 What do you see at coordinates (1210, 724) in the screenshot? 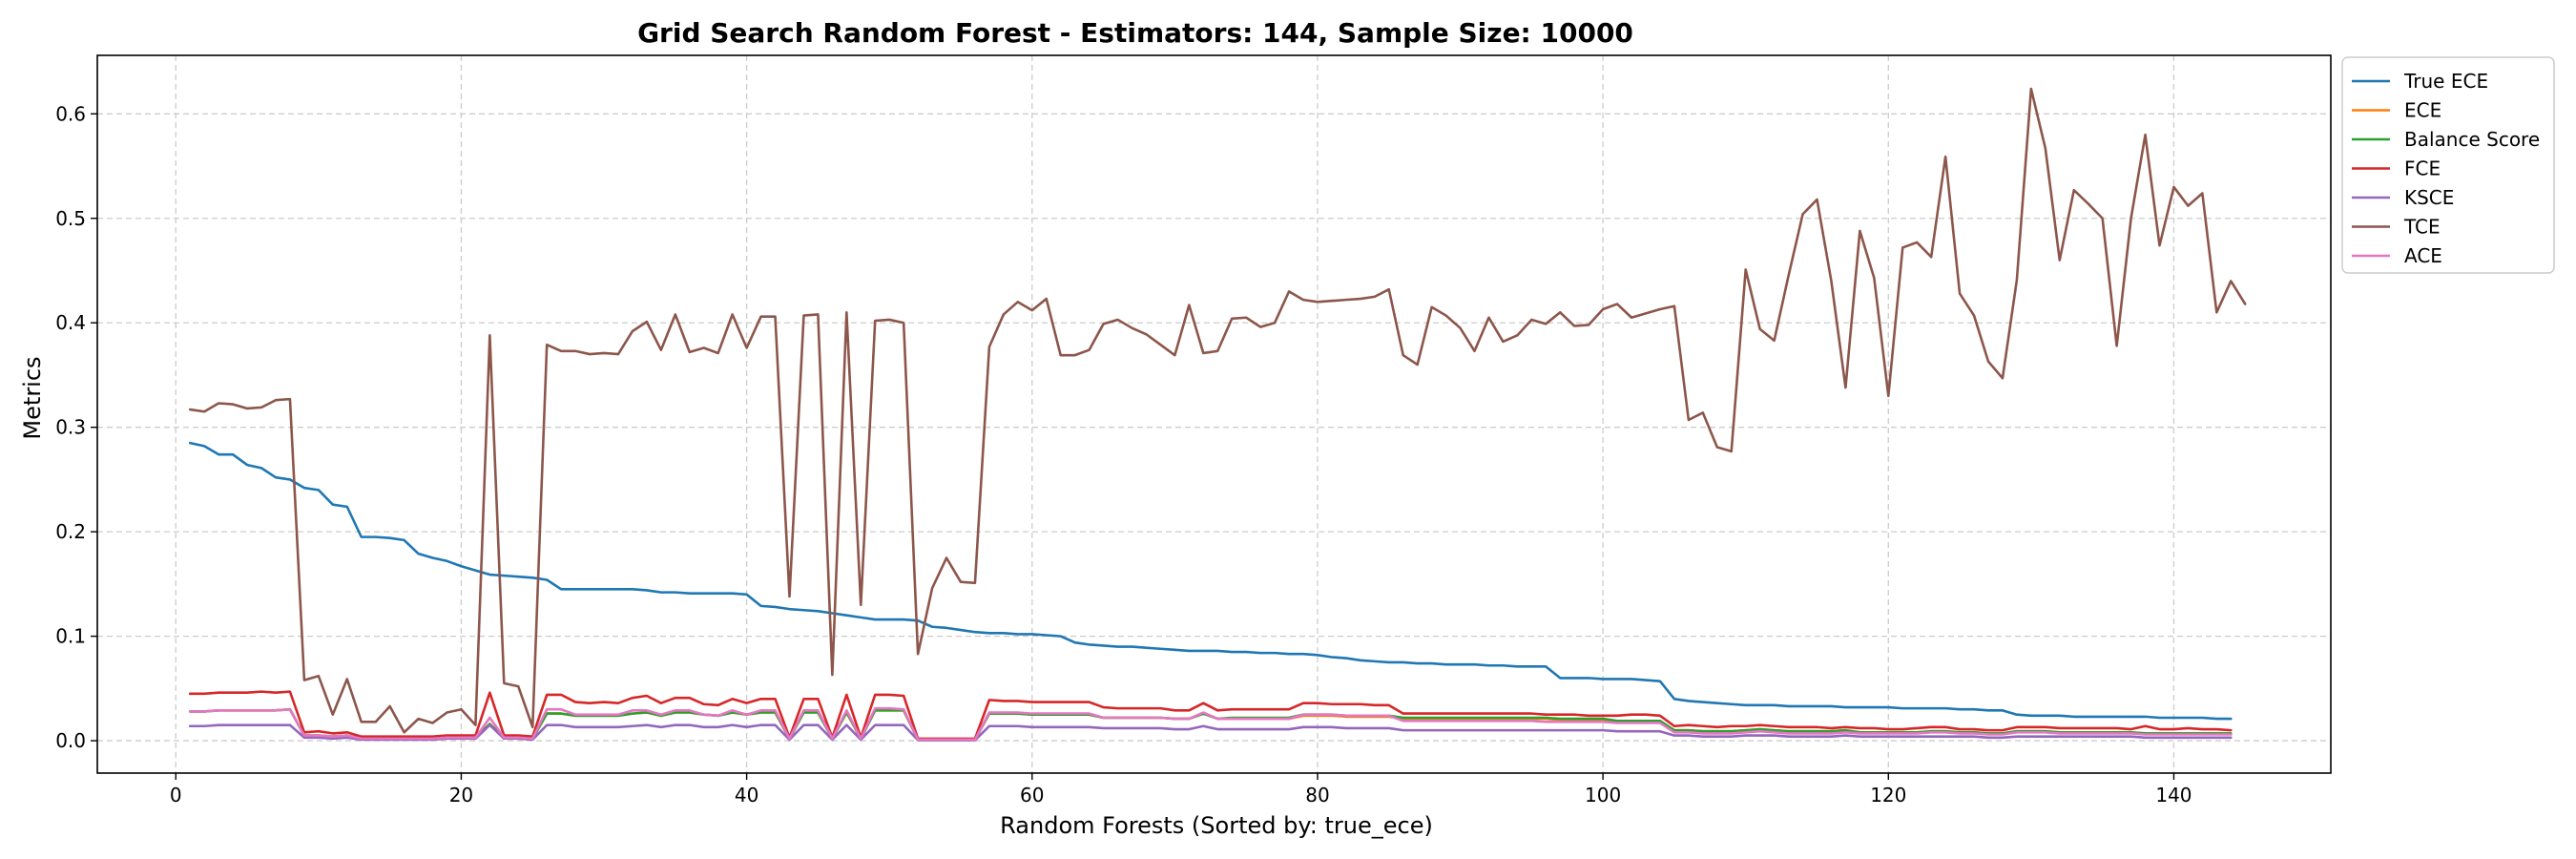
I see `series-line-ace` at bounding box center [1210, 724].